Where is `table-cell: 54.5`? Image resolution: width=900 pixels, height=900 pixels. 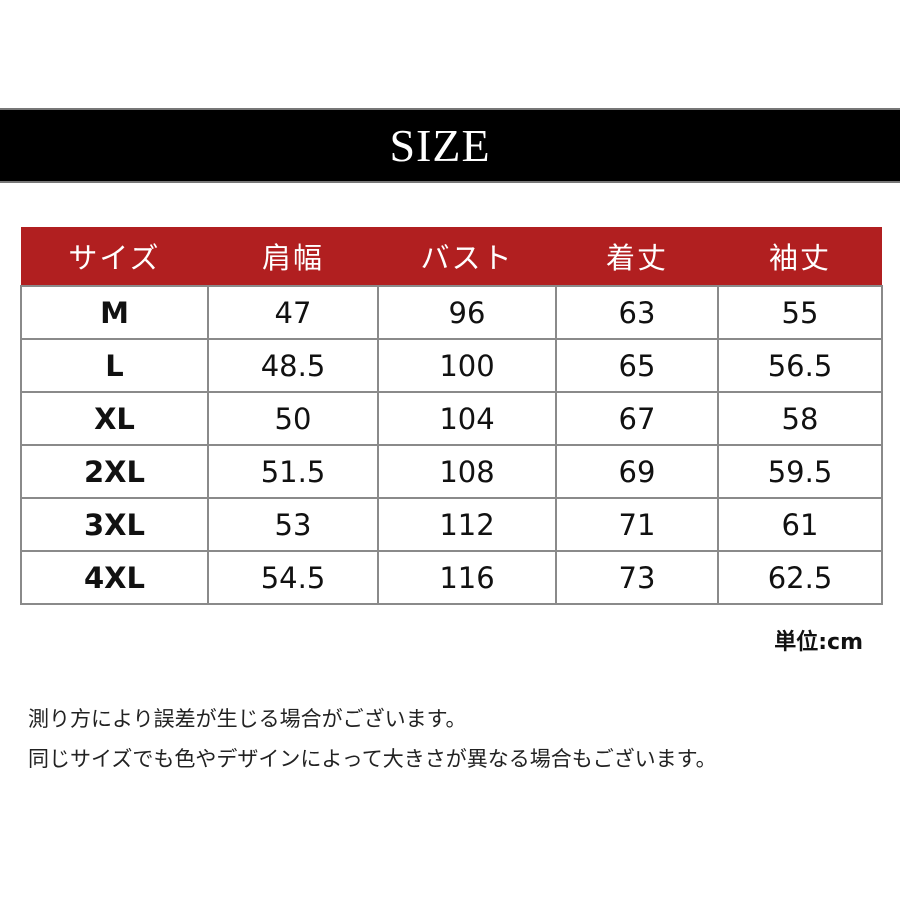 table-cell: 54.5 is located at coordinates (293, 577).